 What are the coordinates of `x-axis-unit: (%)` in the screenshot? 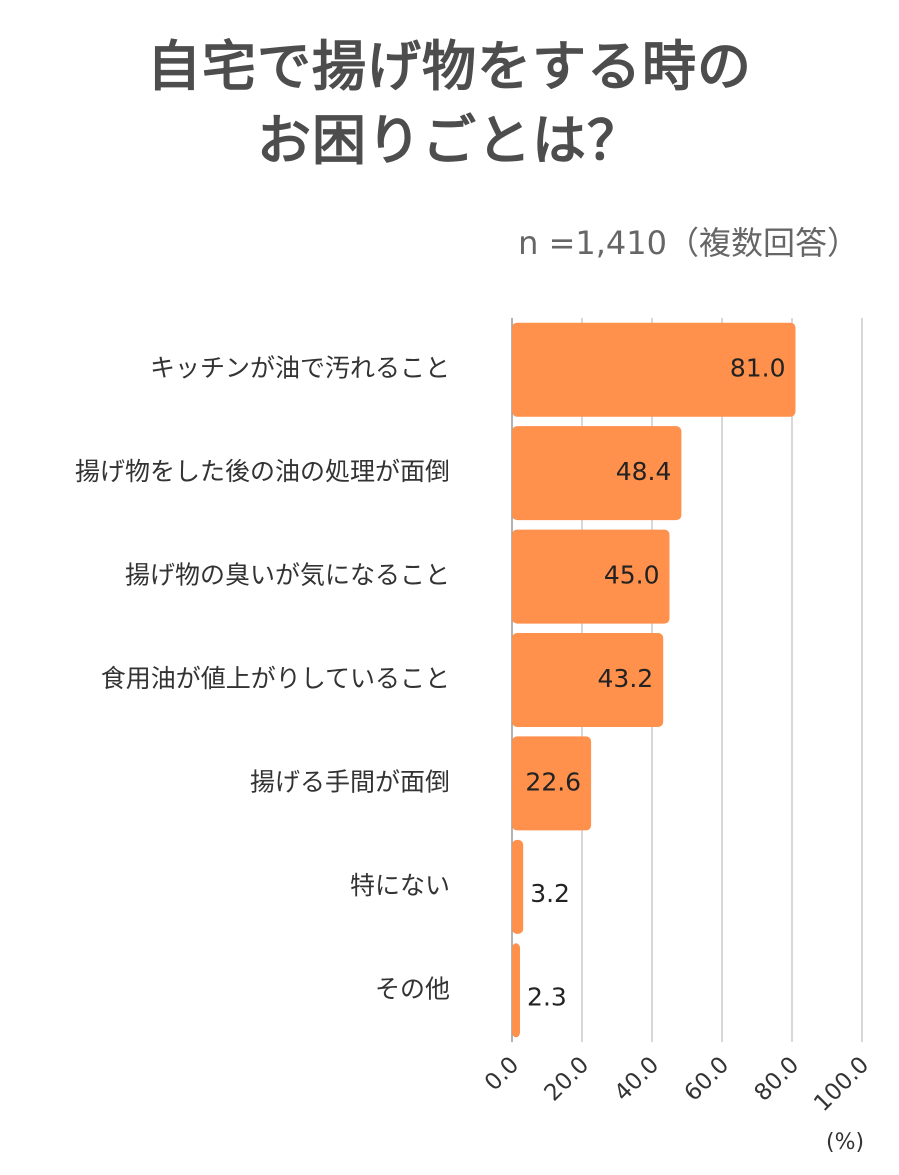 It's located at (845, 1142).